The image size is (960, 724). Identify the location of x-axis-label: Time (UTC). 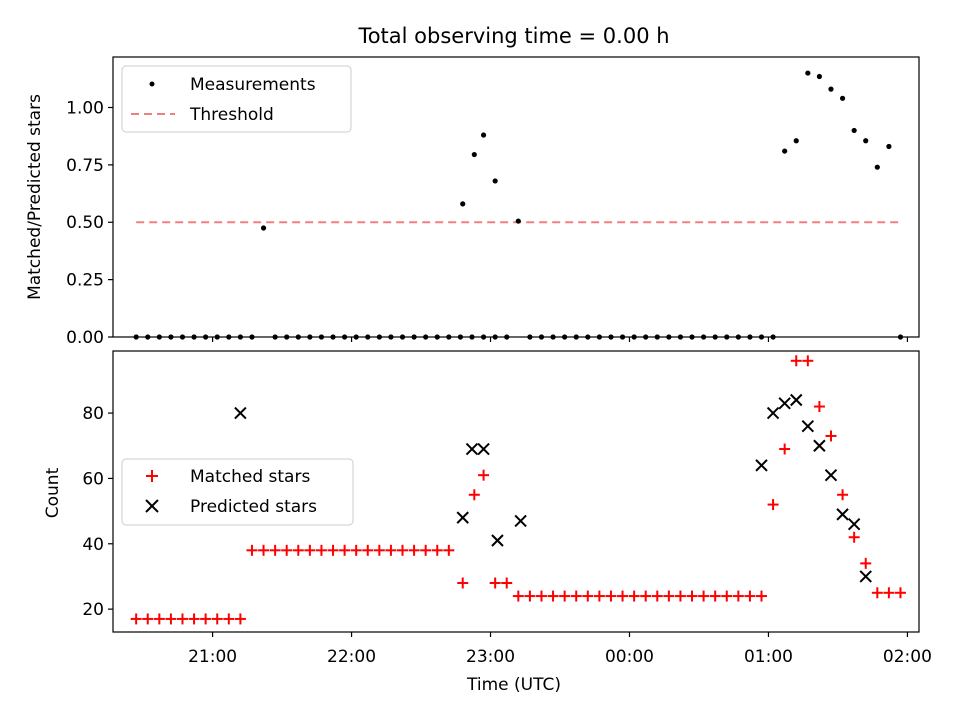
(513, 685).